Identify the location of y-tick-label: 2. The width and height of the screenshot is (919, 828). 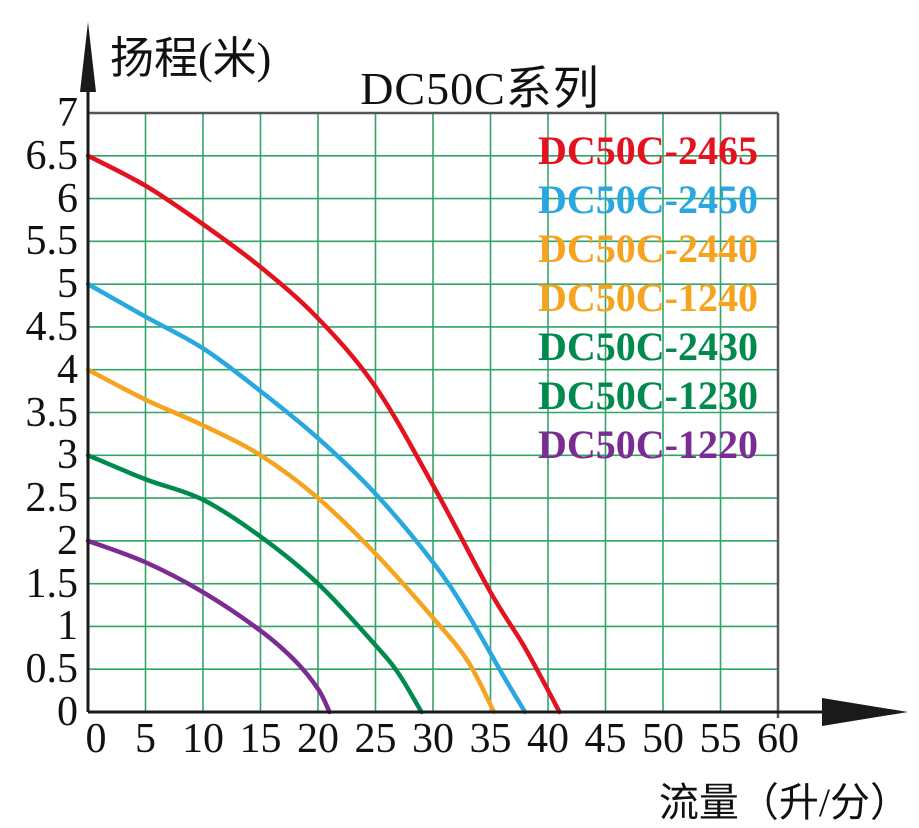
(67, 540).